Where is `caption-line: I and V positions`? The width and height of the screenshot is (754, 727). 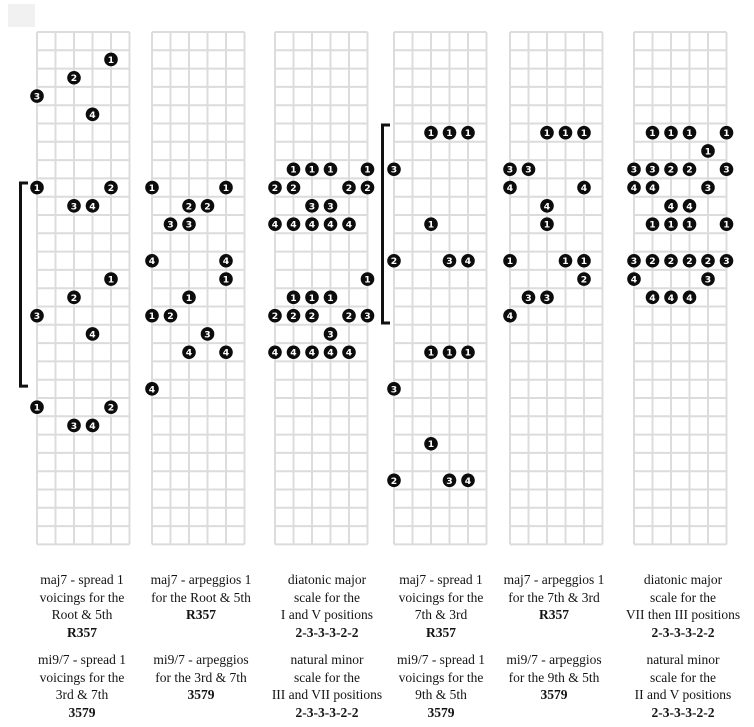 caption-line: I and V positions is located at coordinates (327, 614).